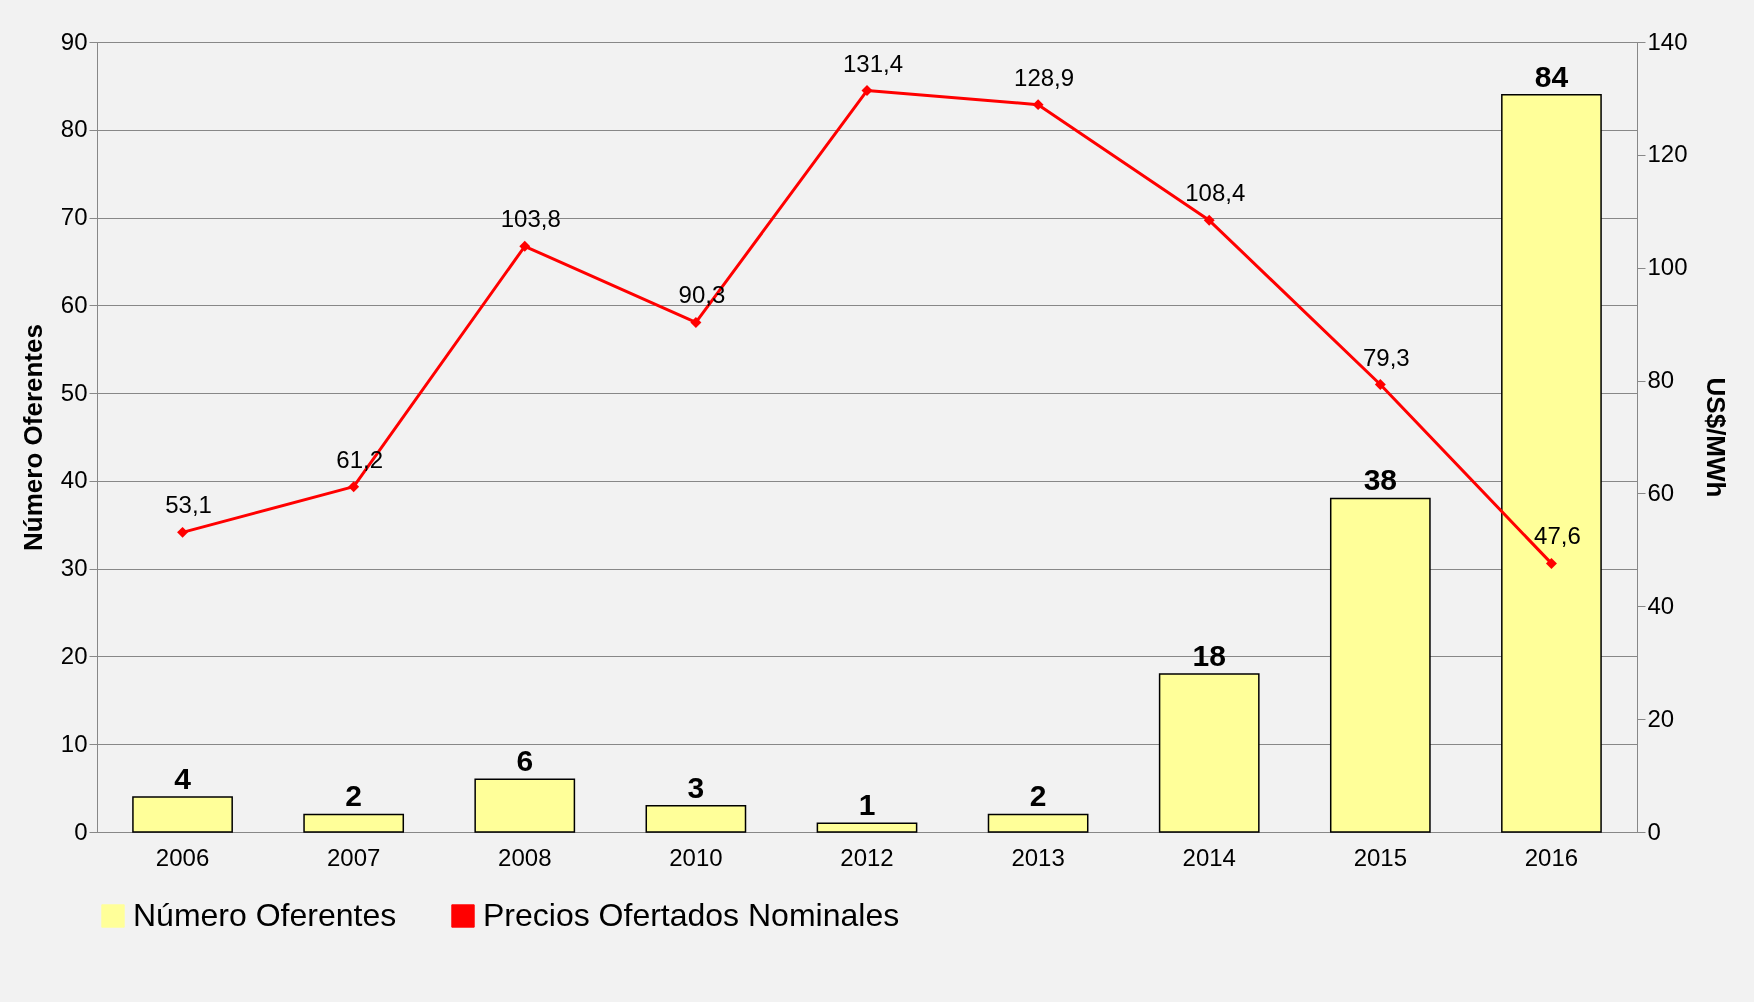 The height and width of the screenshot is (1002, 1754). I want to click on y-tick-label: 70, so click(74, 217).